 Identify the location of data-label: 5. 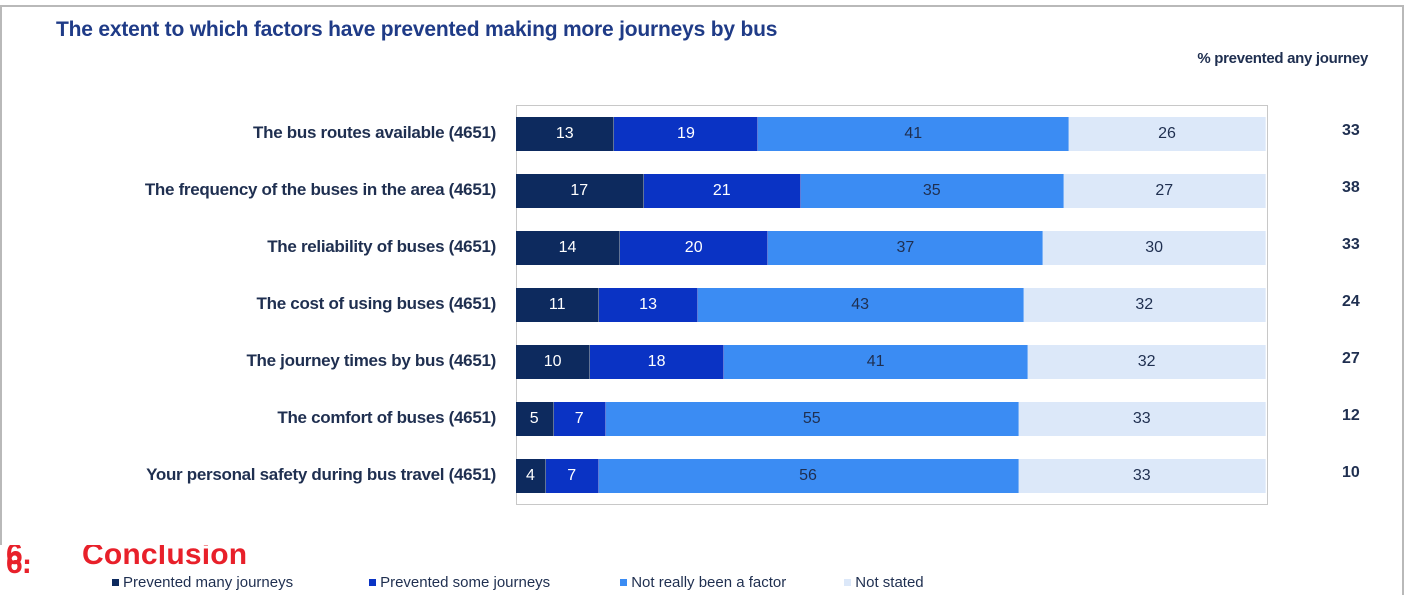
(534, 418).